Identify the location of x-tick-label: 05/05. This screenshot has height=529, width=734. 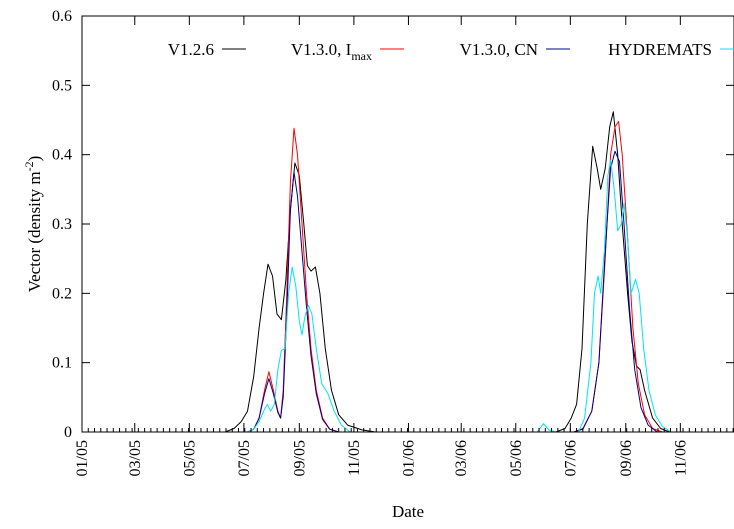
(189, 458).